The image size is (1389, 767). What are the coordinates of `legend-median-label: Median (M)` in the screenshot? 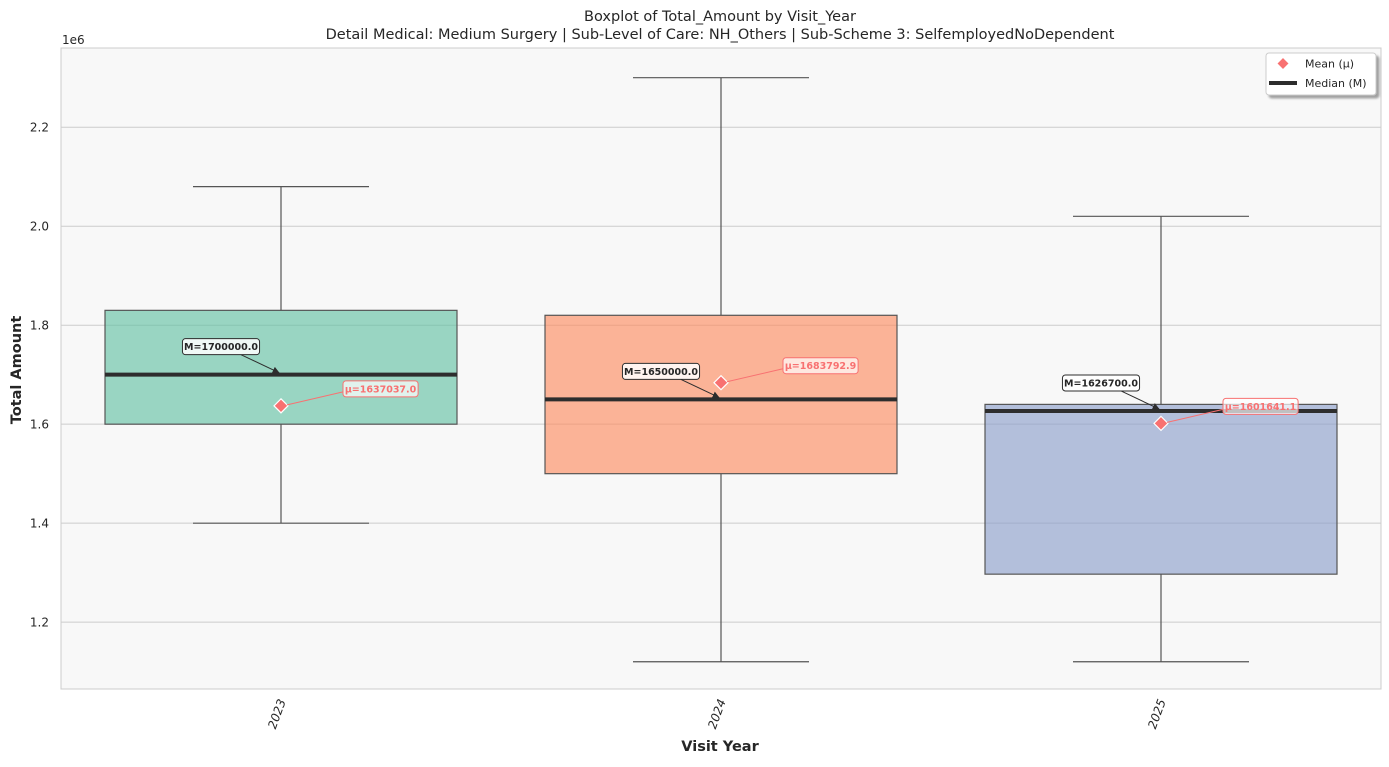 It's located at (1336, 83).